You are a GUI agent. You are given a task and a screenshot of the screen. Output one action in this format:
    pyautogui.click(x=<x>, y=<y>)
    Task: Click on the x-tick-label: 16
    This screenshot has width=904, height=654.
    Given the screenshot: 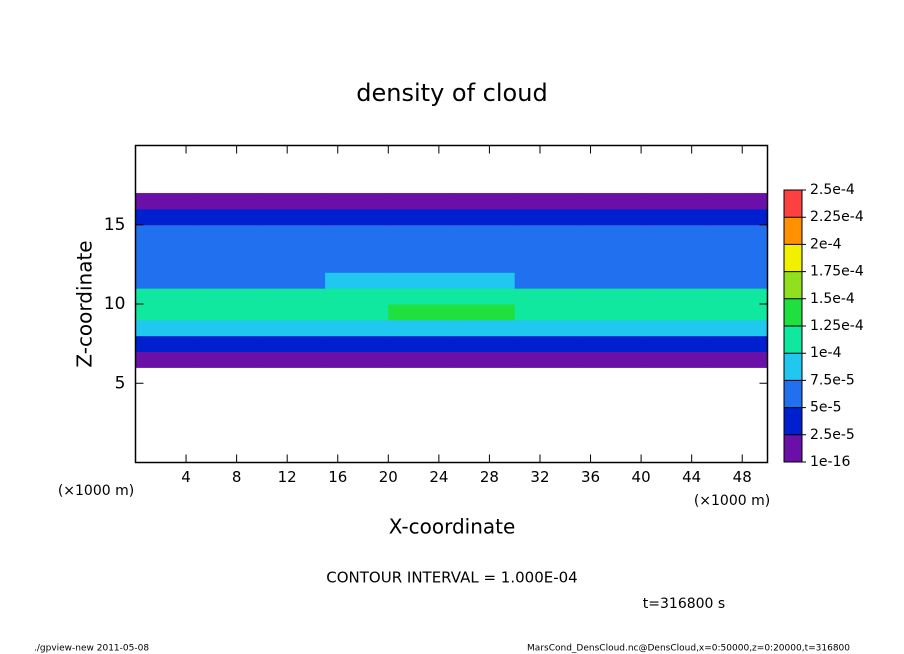 What is the action you would take?
    pyautogui.click(x=337, y=477)
    